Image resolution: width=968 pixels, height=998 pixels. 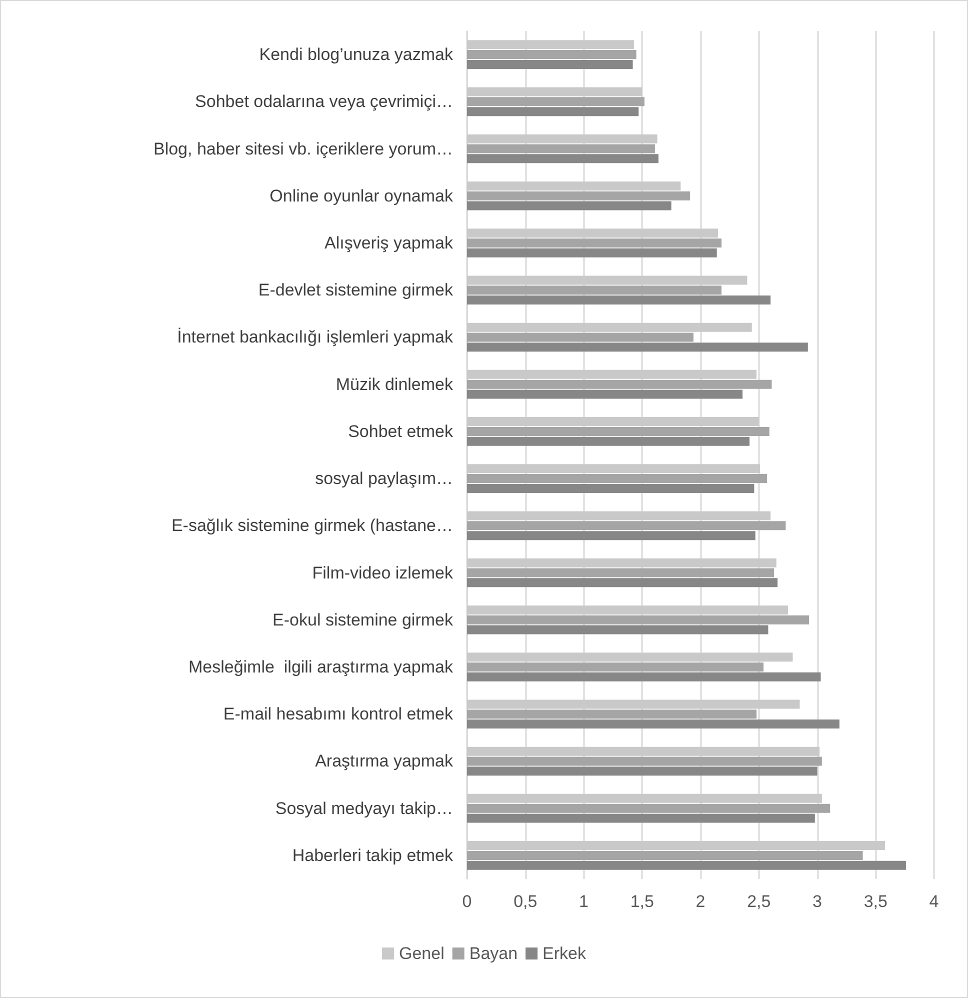 I want to click on legend-label: Genel, so click(x=421, y=953).